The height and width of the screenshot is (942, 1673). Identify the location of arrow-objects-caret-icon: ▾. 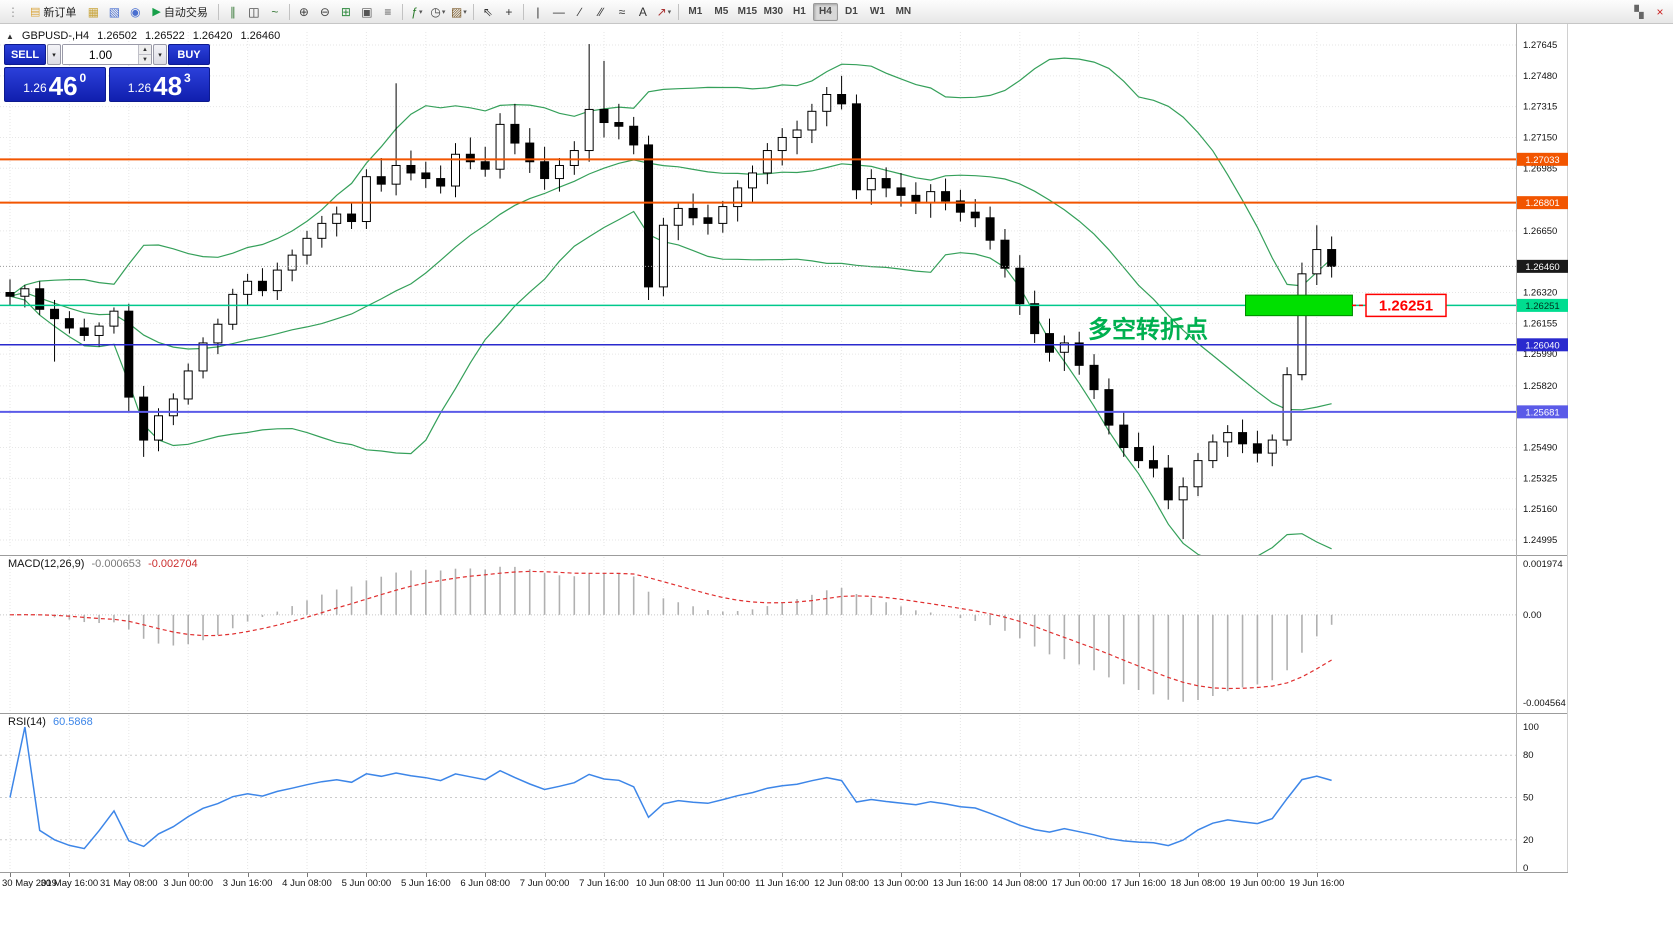
(669, 12).